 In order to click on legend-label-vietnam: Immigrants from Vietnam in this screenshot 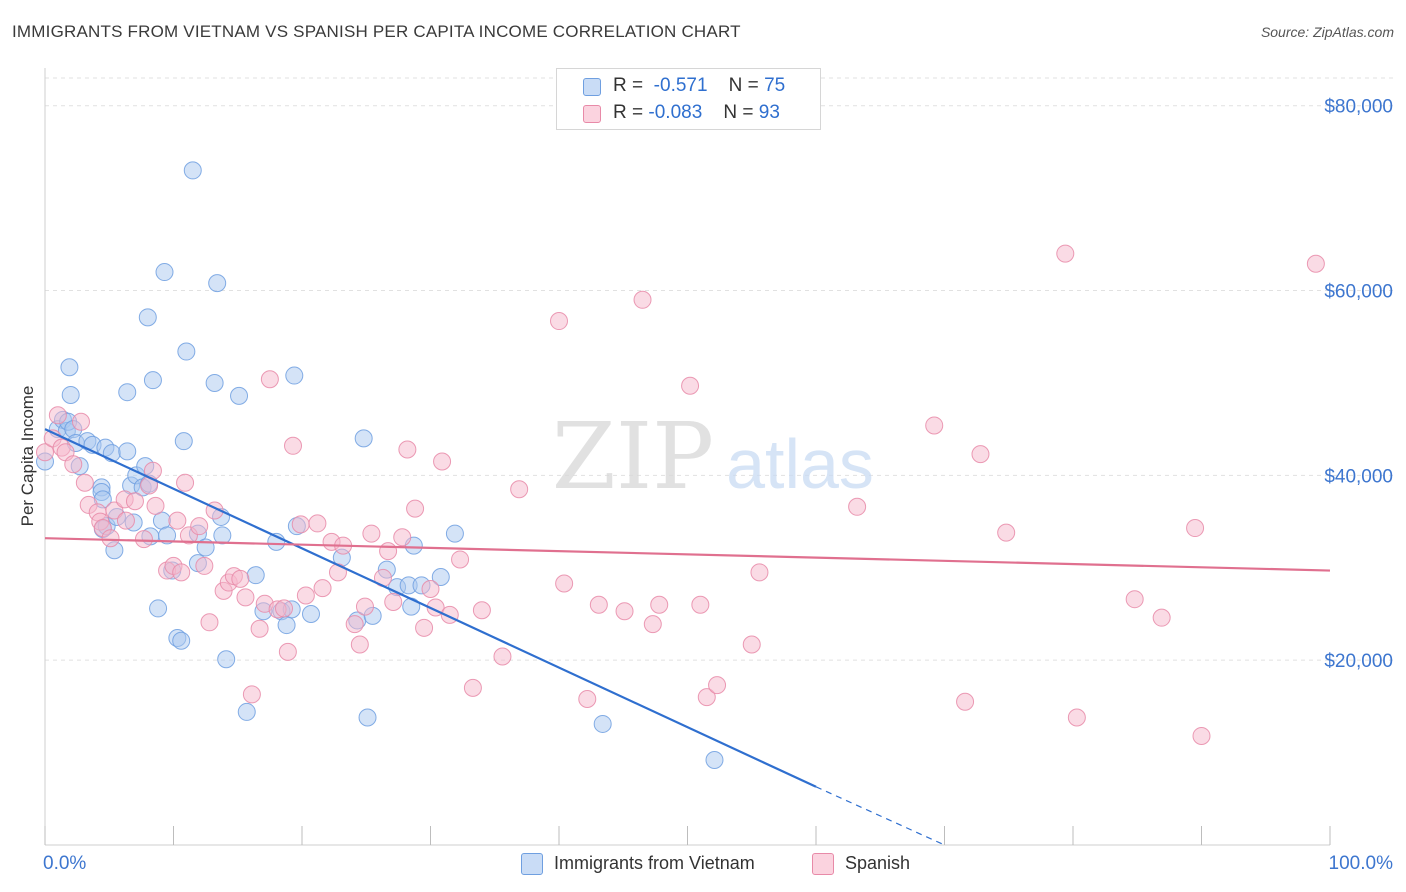, I will do `click(654, 863)`.